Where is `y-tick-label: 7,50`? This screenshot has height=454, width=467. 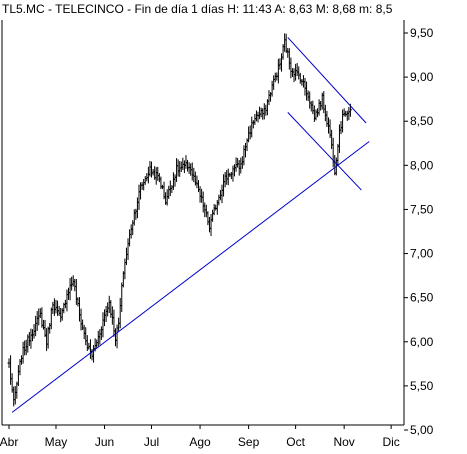
y-tick-label: 7,50 is located at coordinates (422, 209).